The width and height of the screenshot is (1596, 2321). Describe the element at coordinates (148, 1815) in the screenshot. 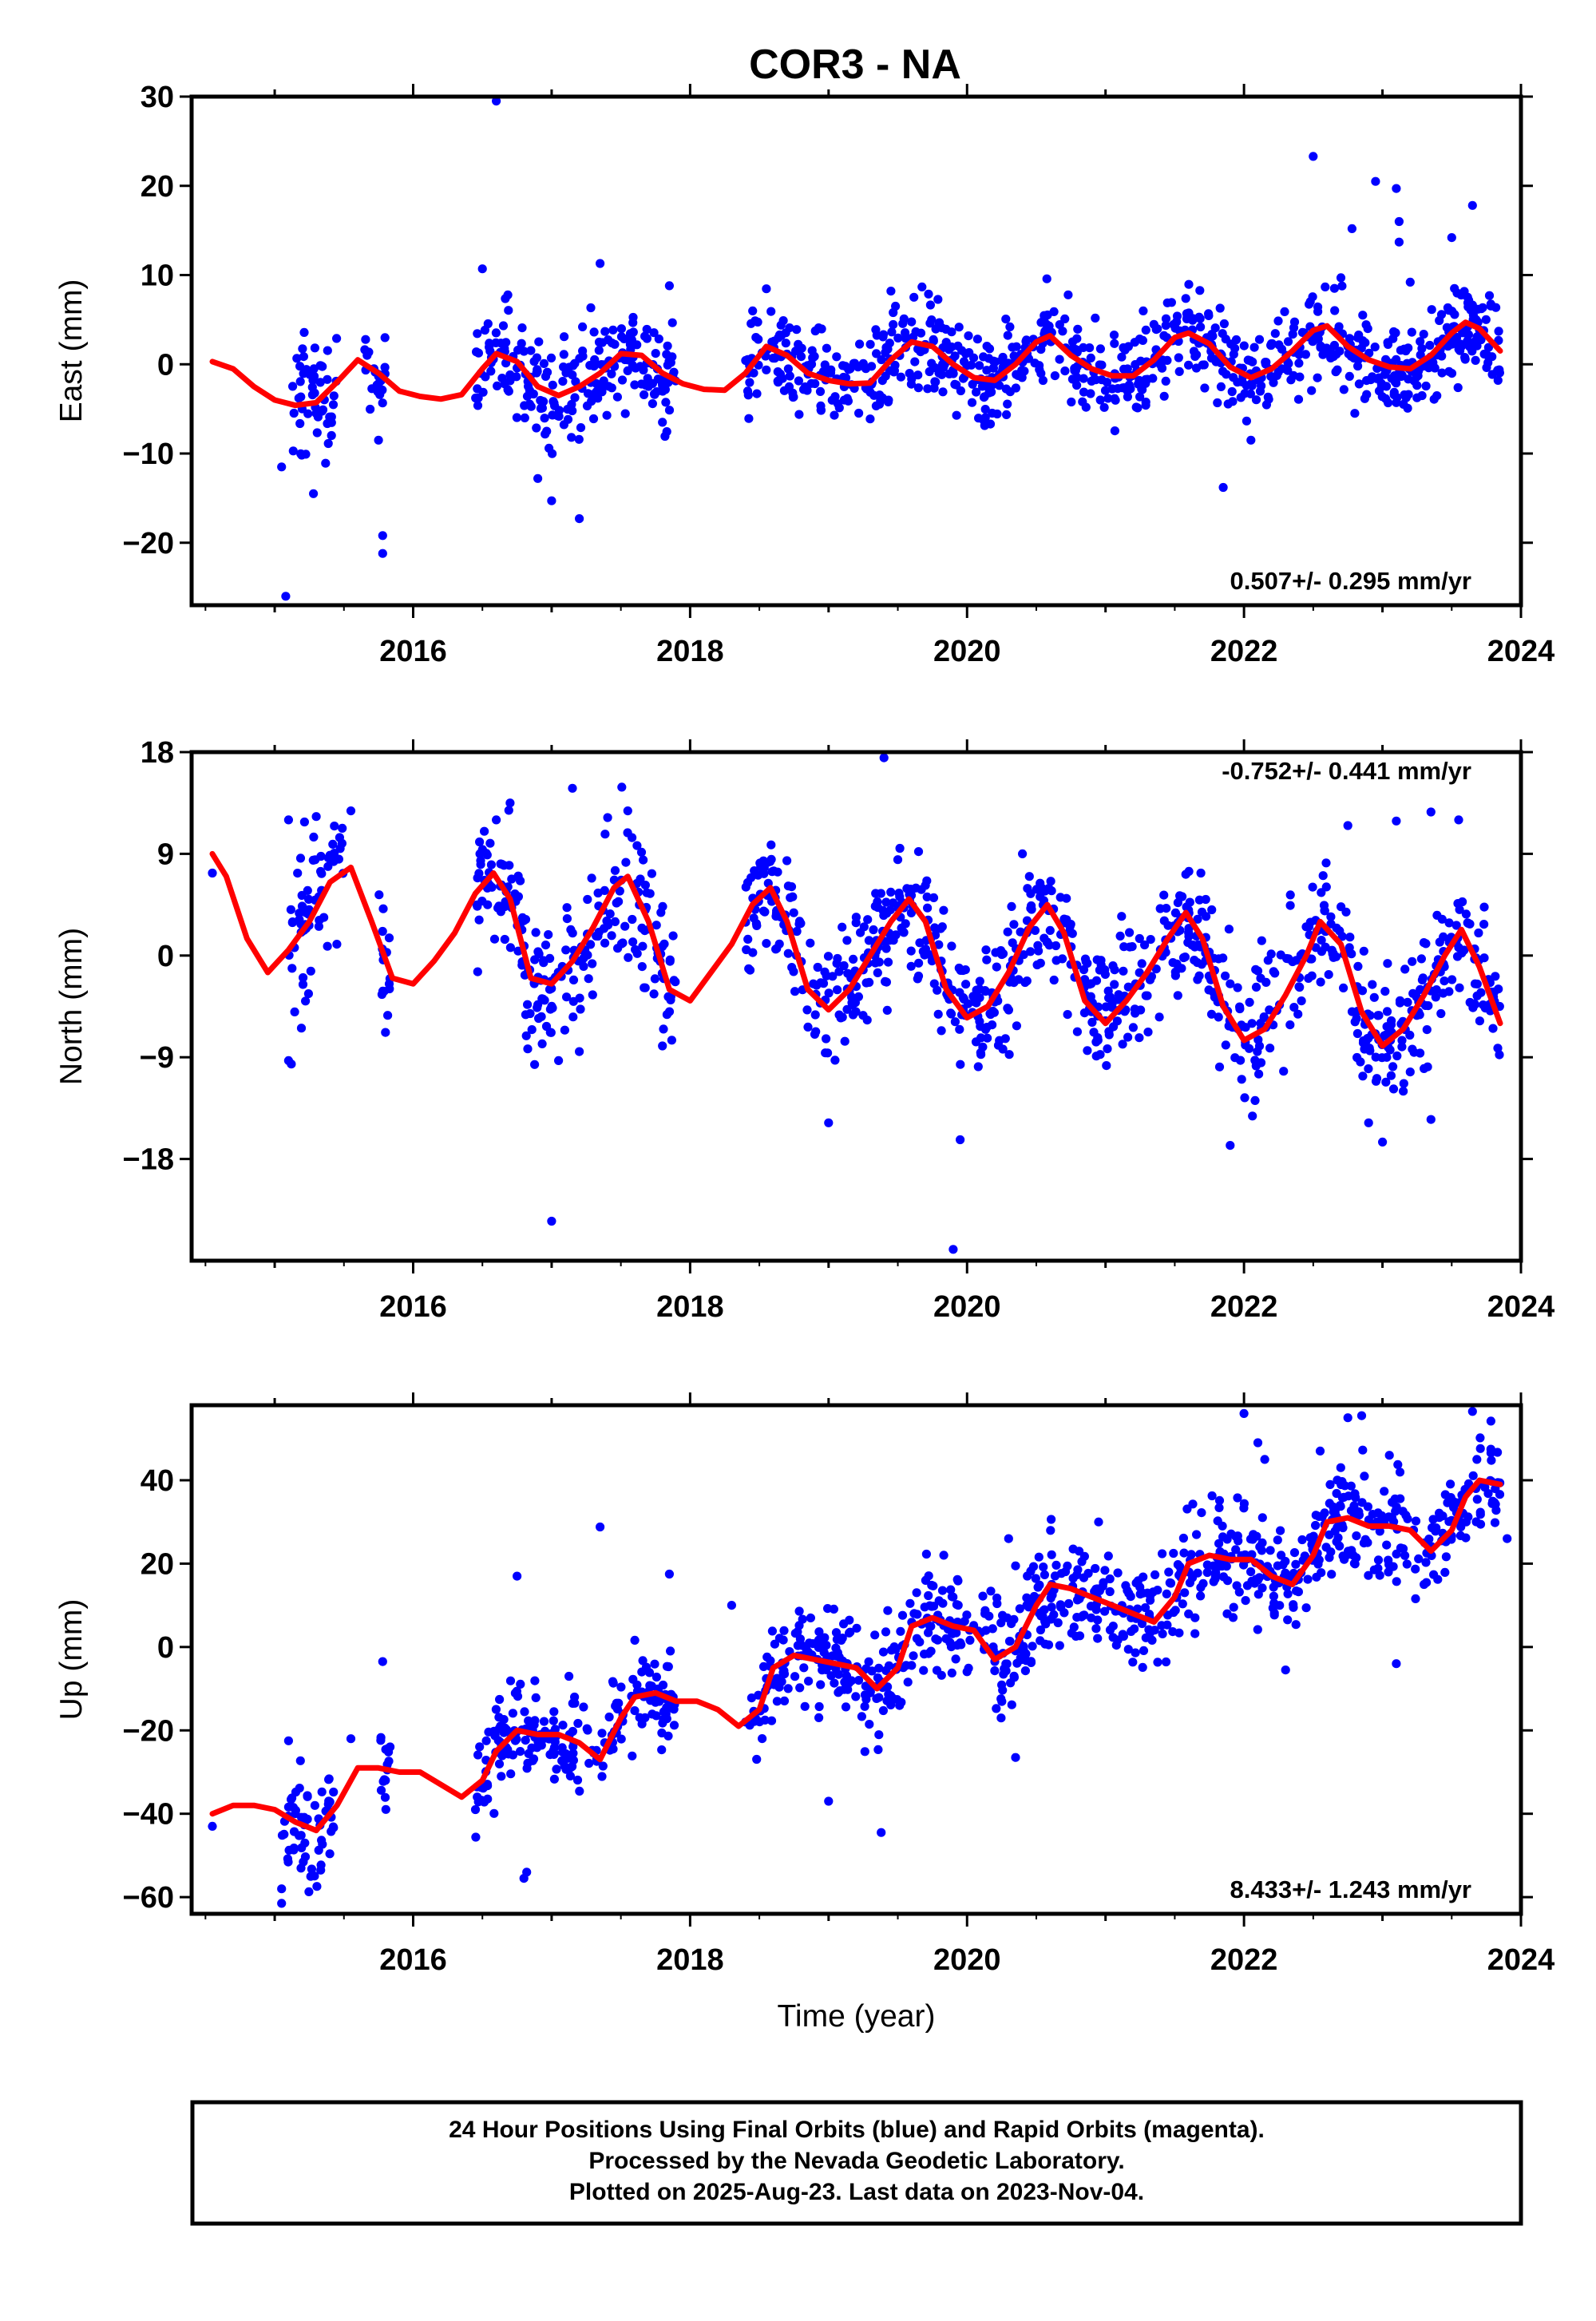

I see `y-tick-label: −40` at that location.